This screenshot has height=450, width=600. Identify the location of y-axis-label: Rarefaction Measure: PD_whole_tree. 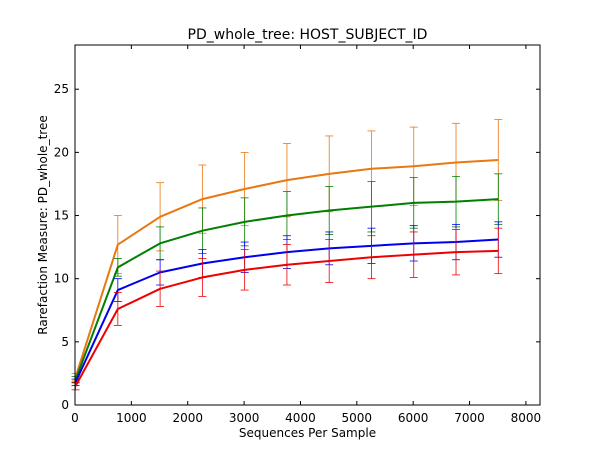
(43, 224).